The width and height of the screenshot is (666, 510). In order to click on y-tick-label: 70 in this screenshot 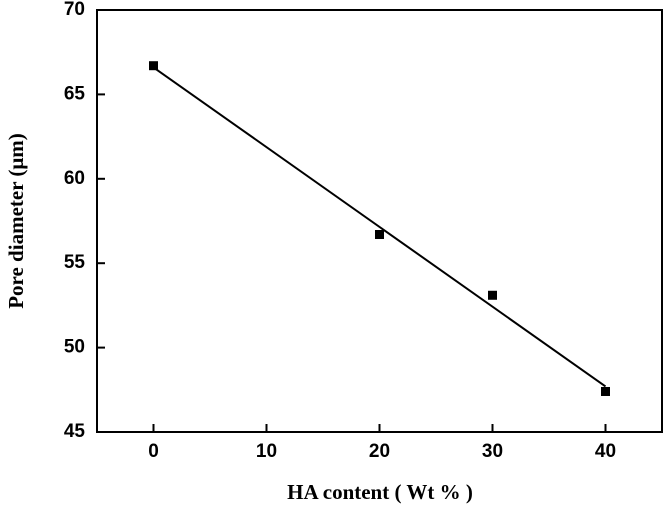, I will do `click(74, 10)`.